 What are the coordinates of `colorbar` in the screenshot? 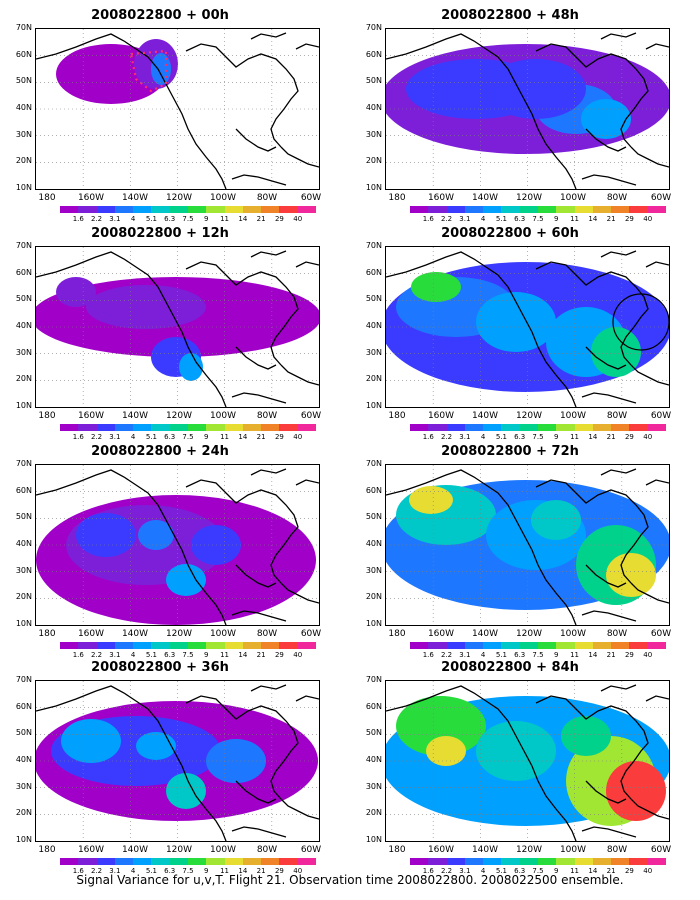 It's located at (188, 427).